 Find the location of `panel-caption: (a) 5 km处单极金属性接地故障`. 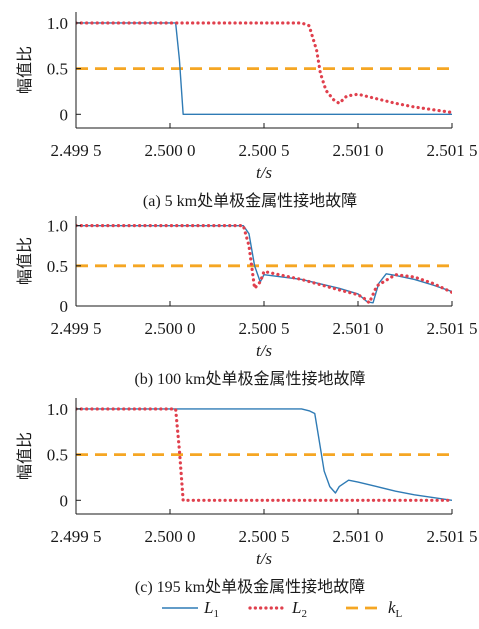

panel-caption: (a) 5 km处单极金属性接地故障 is located at coordinates (250, 201).